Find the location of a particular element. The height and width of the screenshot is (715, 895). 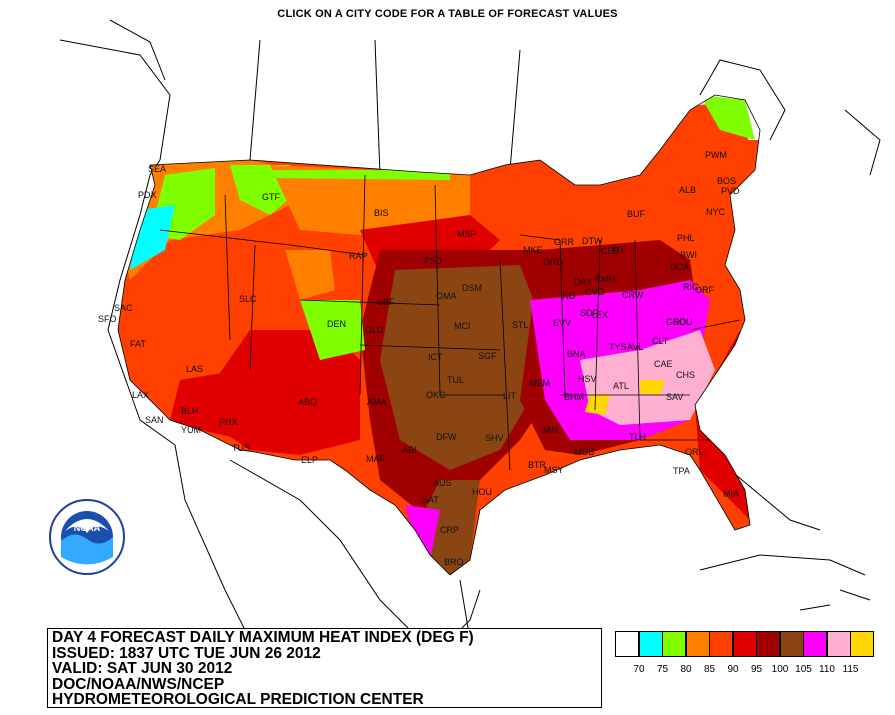

city-code-bro: BRO is located at coordinates (454, 562).